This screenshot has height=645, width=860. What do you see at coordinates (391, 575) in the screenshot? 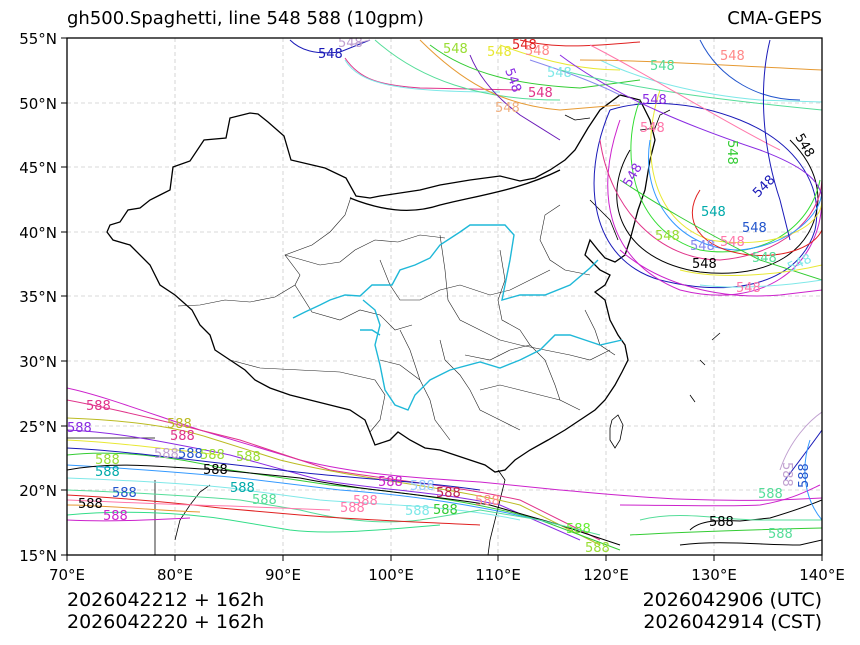
I see `x-tick-label: 100°E` at bounding box center [391, 575].